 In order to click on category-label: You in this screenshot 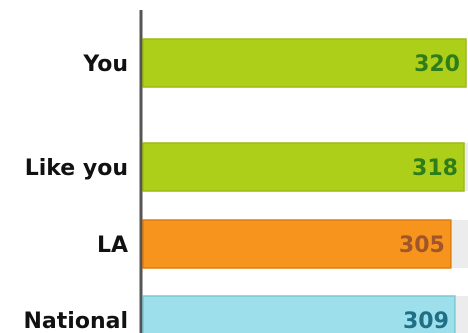, I will do `click(105, 64)`.